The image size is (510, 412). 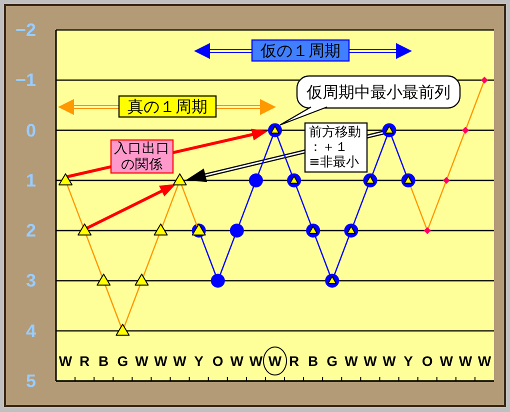 What do you see at coordinates (335, 147) in the screenshot?
I see `annotation: 前方移動：＋１≡非最小` at bounding box center [335, 147].